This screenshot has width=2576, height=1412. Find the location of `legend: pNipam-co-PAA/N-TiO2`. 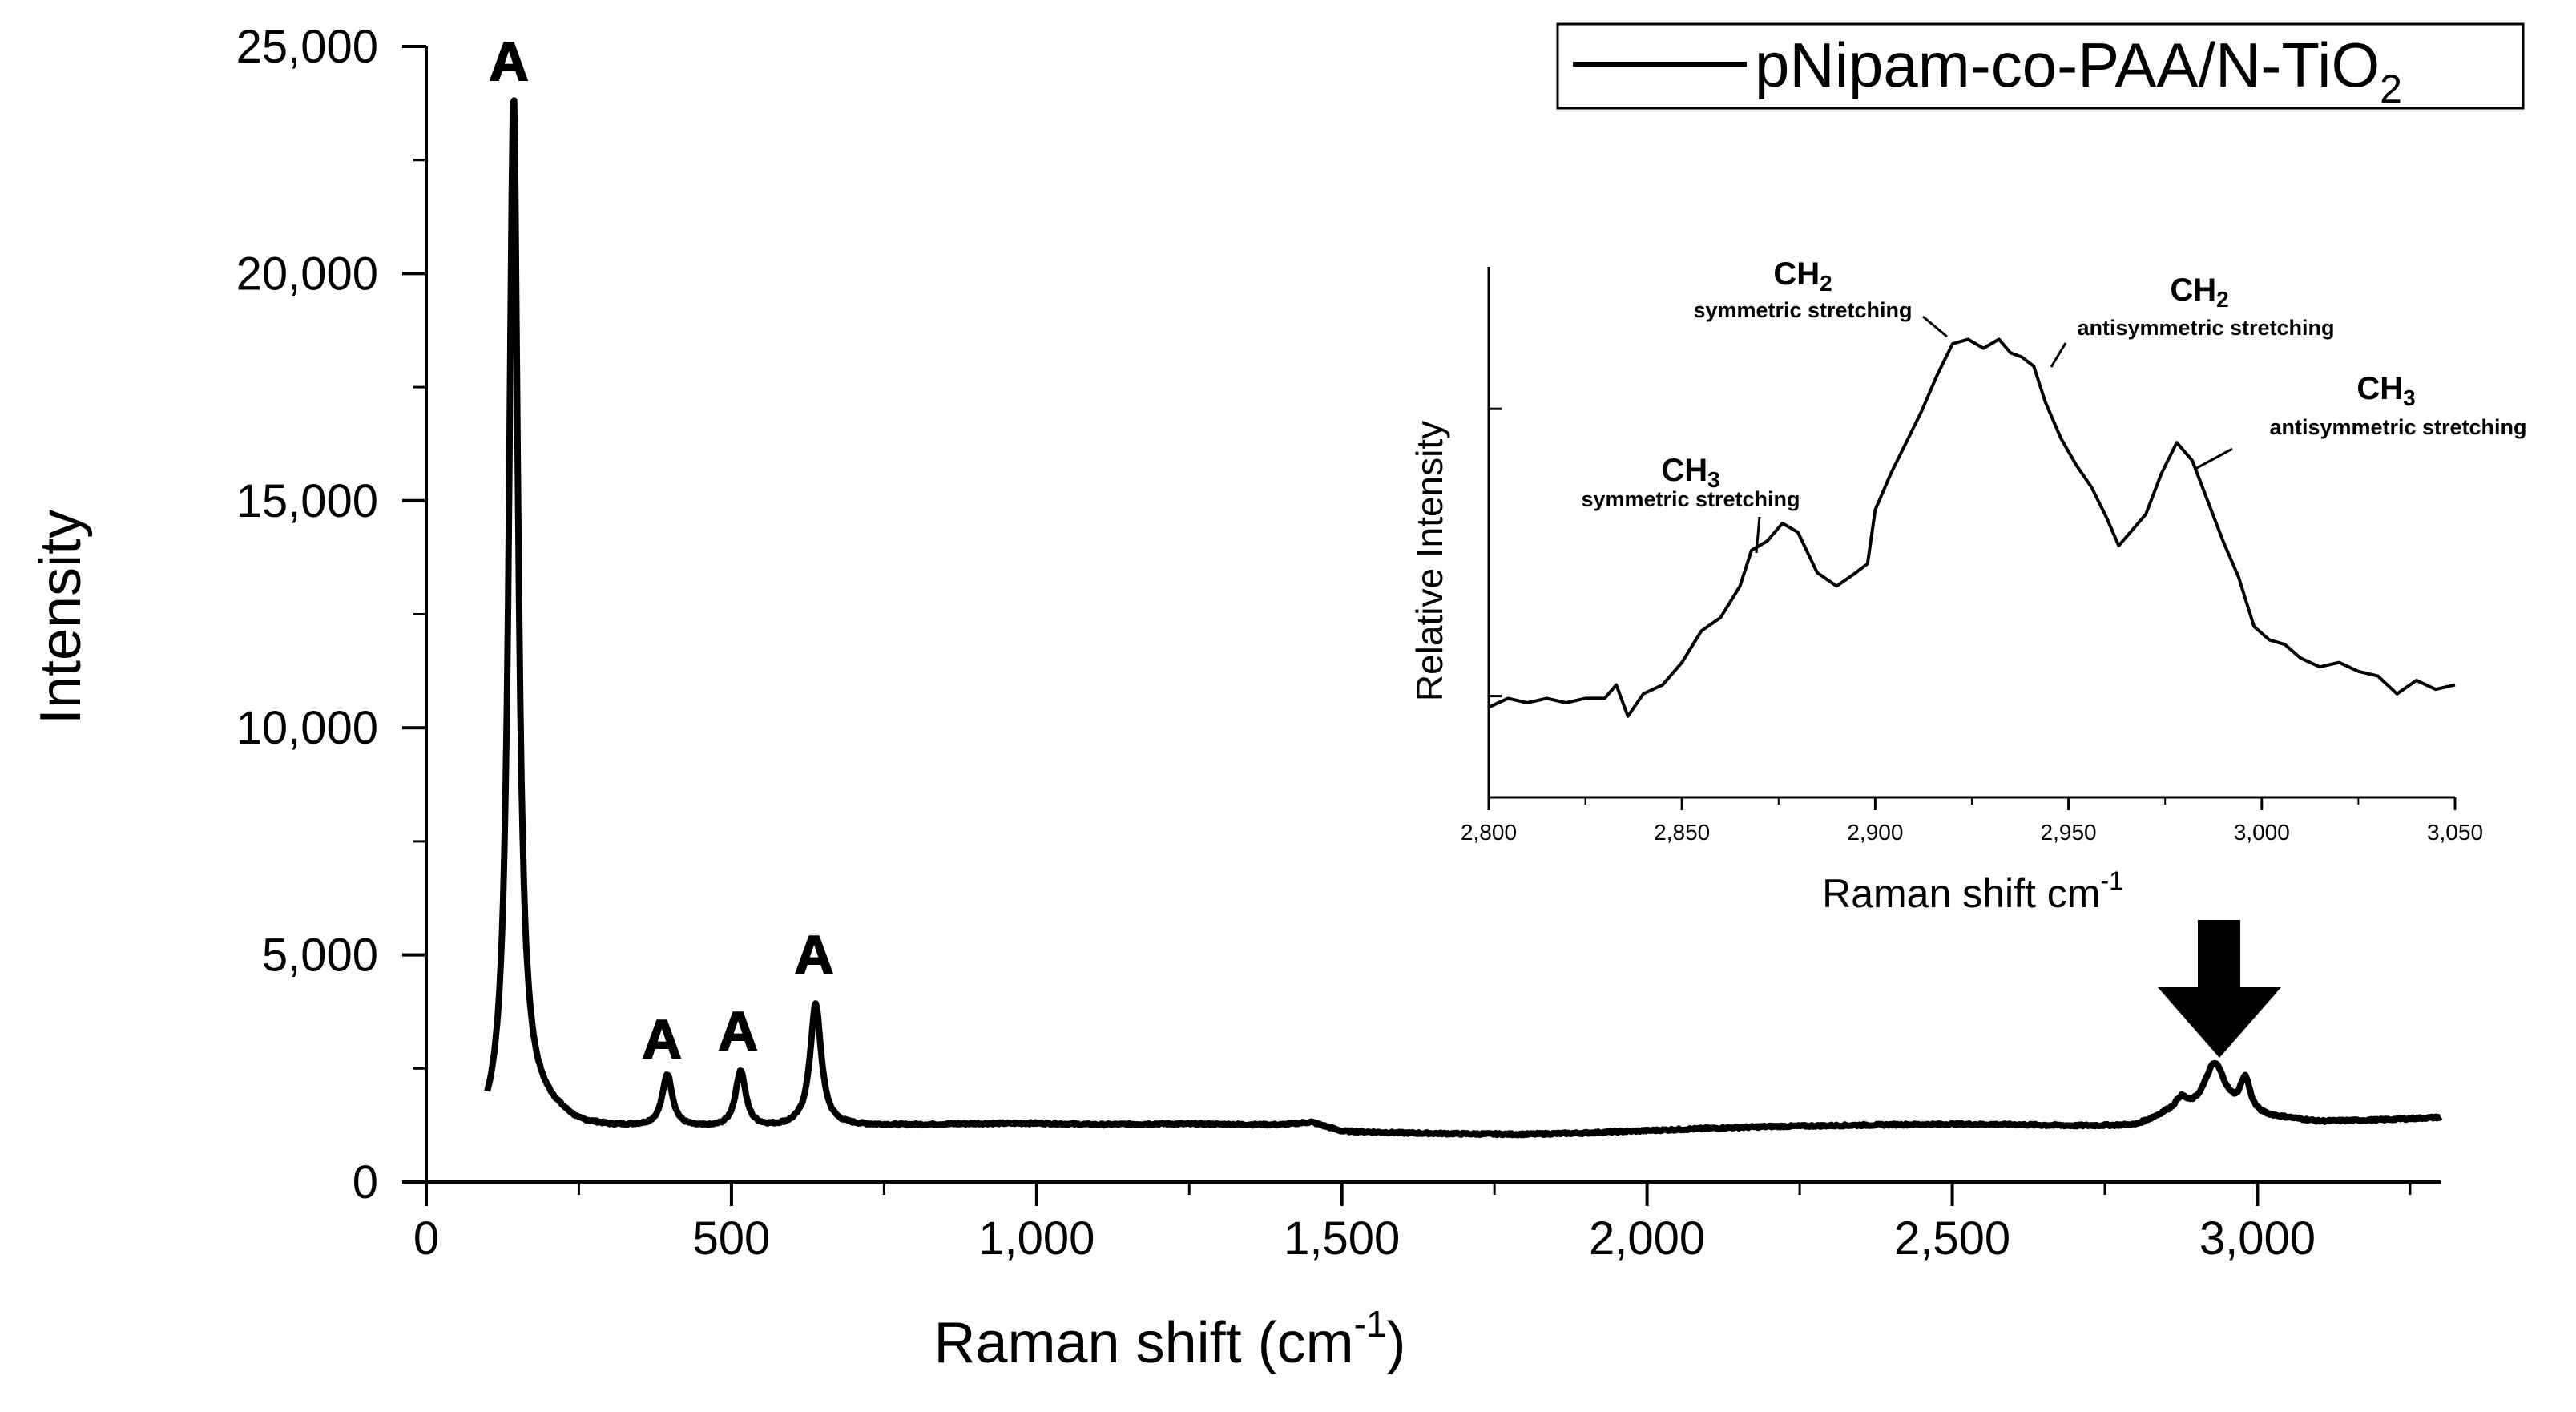

legend: pNipam-co-PAA/N-TiO2 is located at coordinates (2040, 67).